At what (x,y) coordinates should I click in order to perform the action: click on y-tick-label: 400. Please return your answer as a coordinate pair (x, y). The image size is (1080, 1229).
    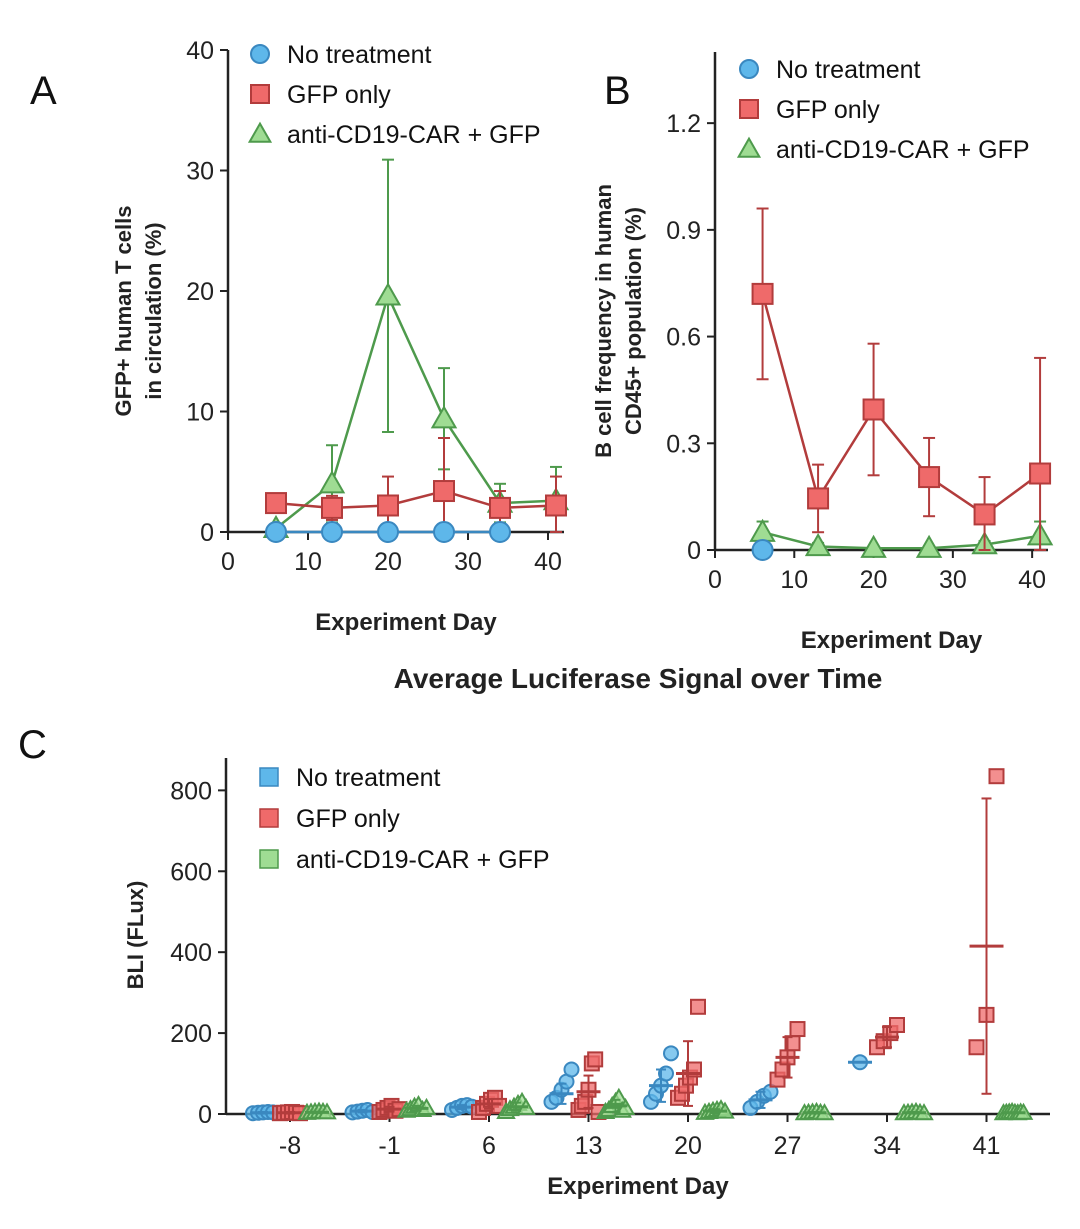
    Looking at the image, I should click on (191, 953).